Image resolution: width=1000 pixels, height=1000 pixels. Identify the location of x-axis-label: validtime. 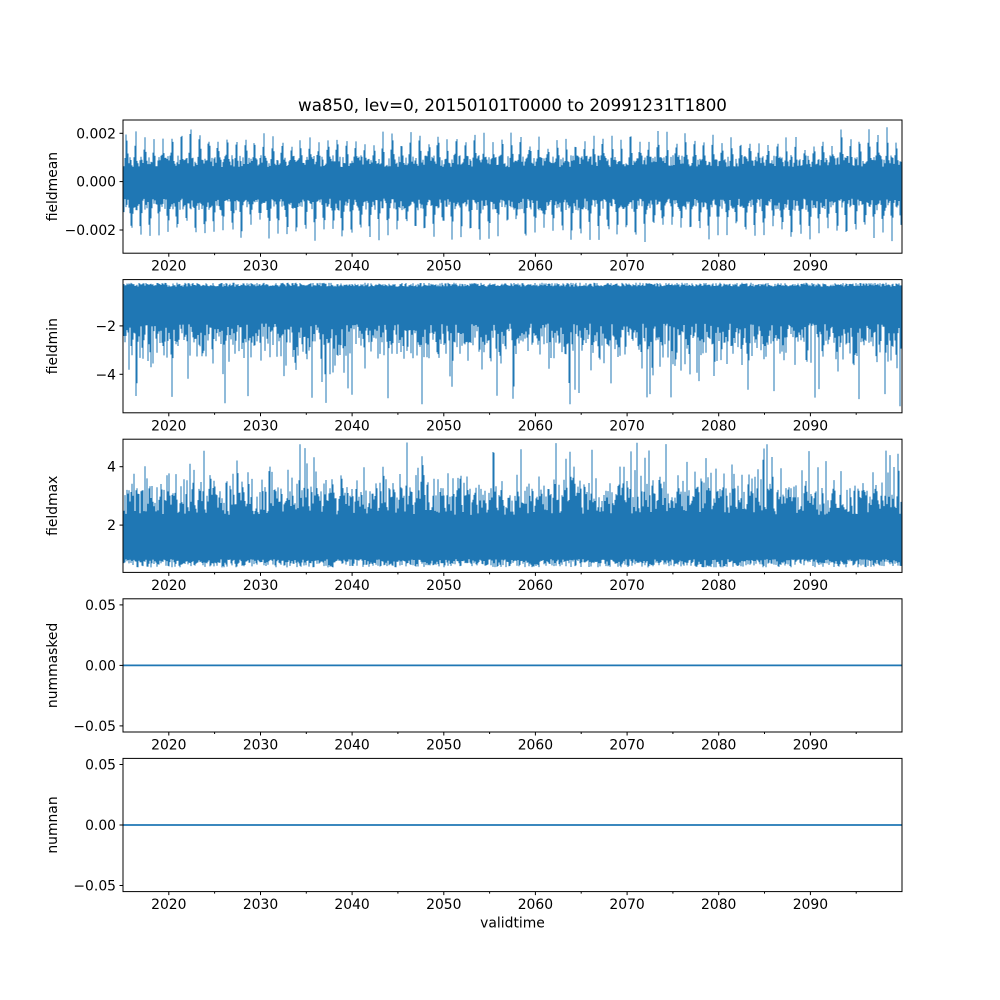
(512, 924).